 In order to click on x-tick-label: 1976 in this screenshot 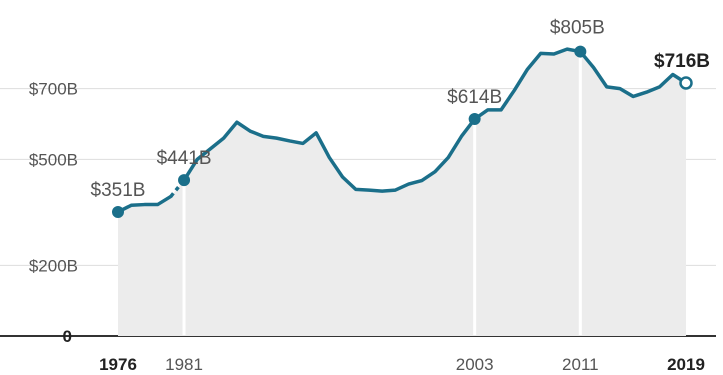, I will do `click(118, 364)`.